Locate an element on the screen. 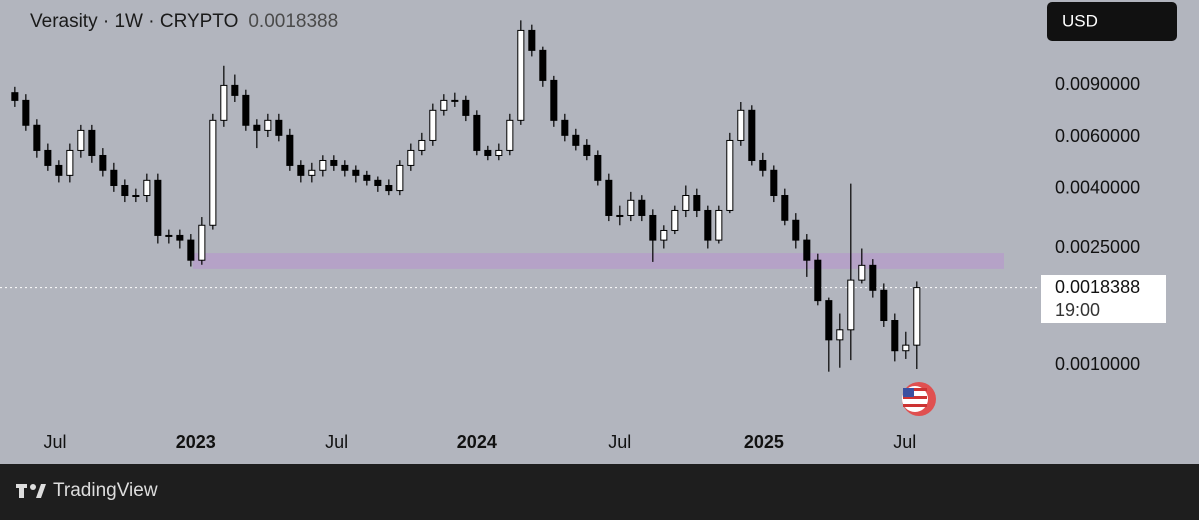 This screenshot has height=520, width=1199. x-tick-label: 2023 is located at coordinates (196, 442).